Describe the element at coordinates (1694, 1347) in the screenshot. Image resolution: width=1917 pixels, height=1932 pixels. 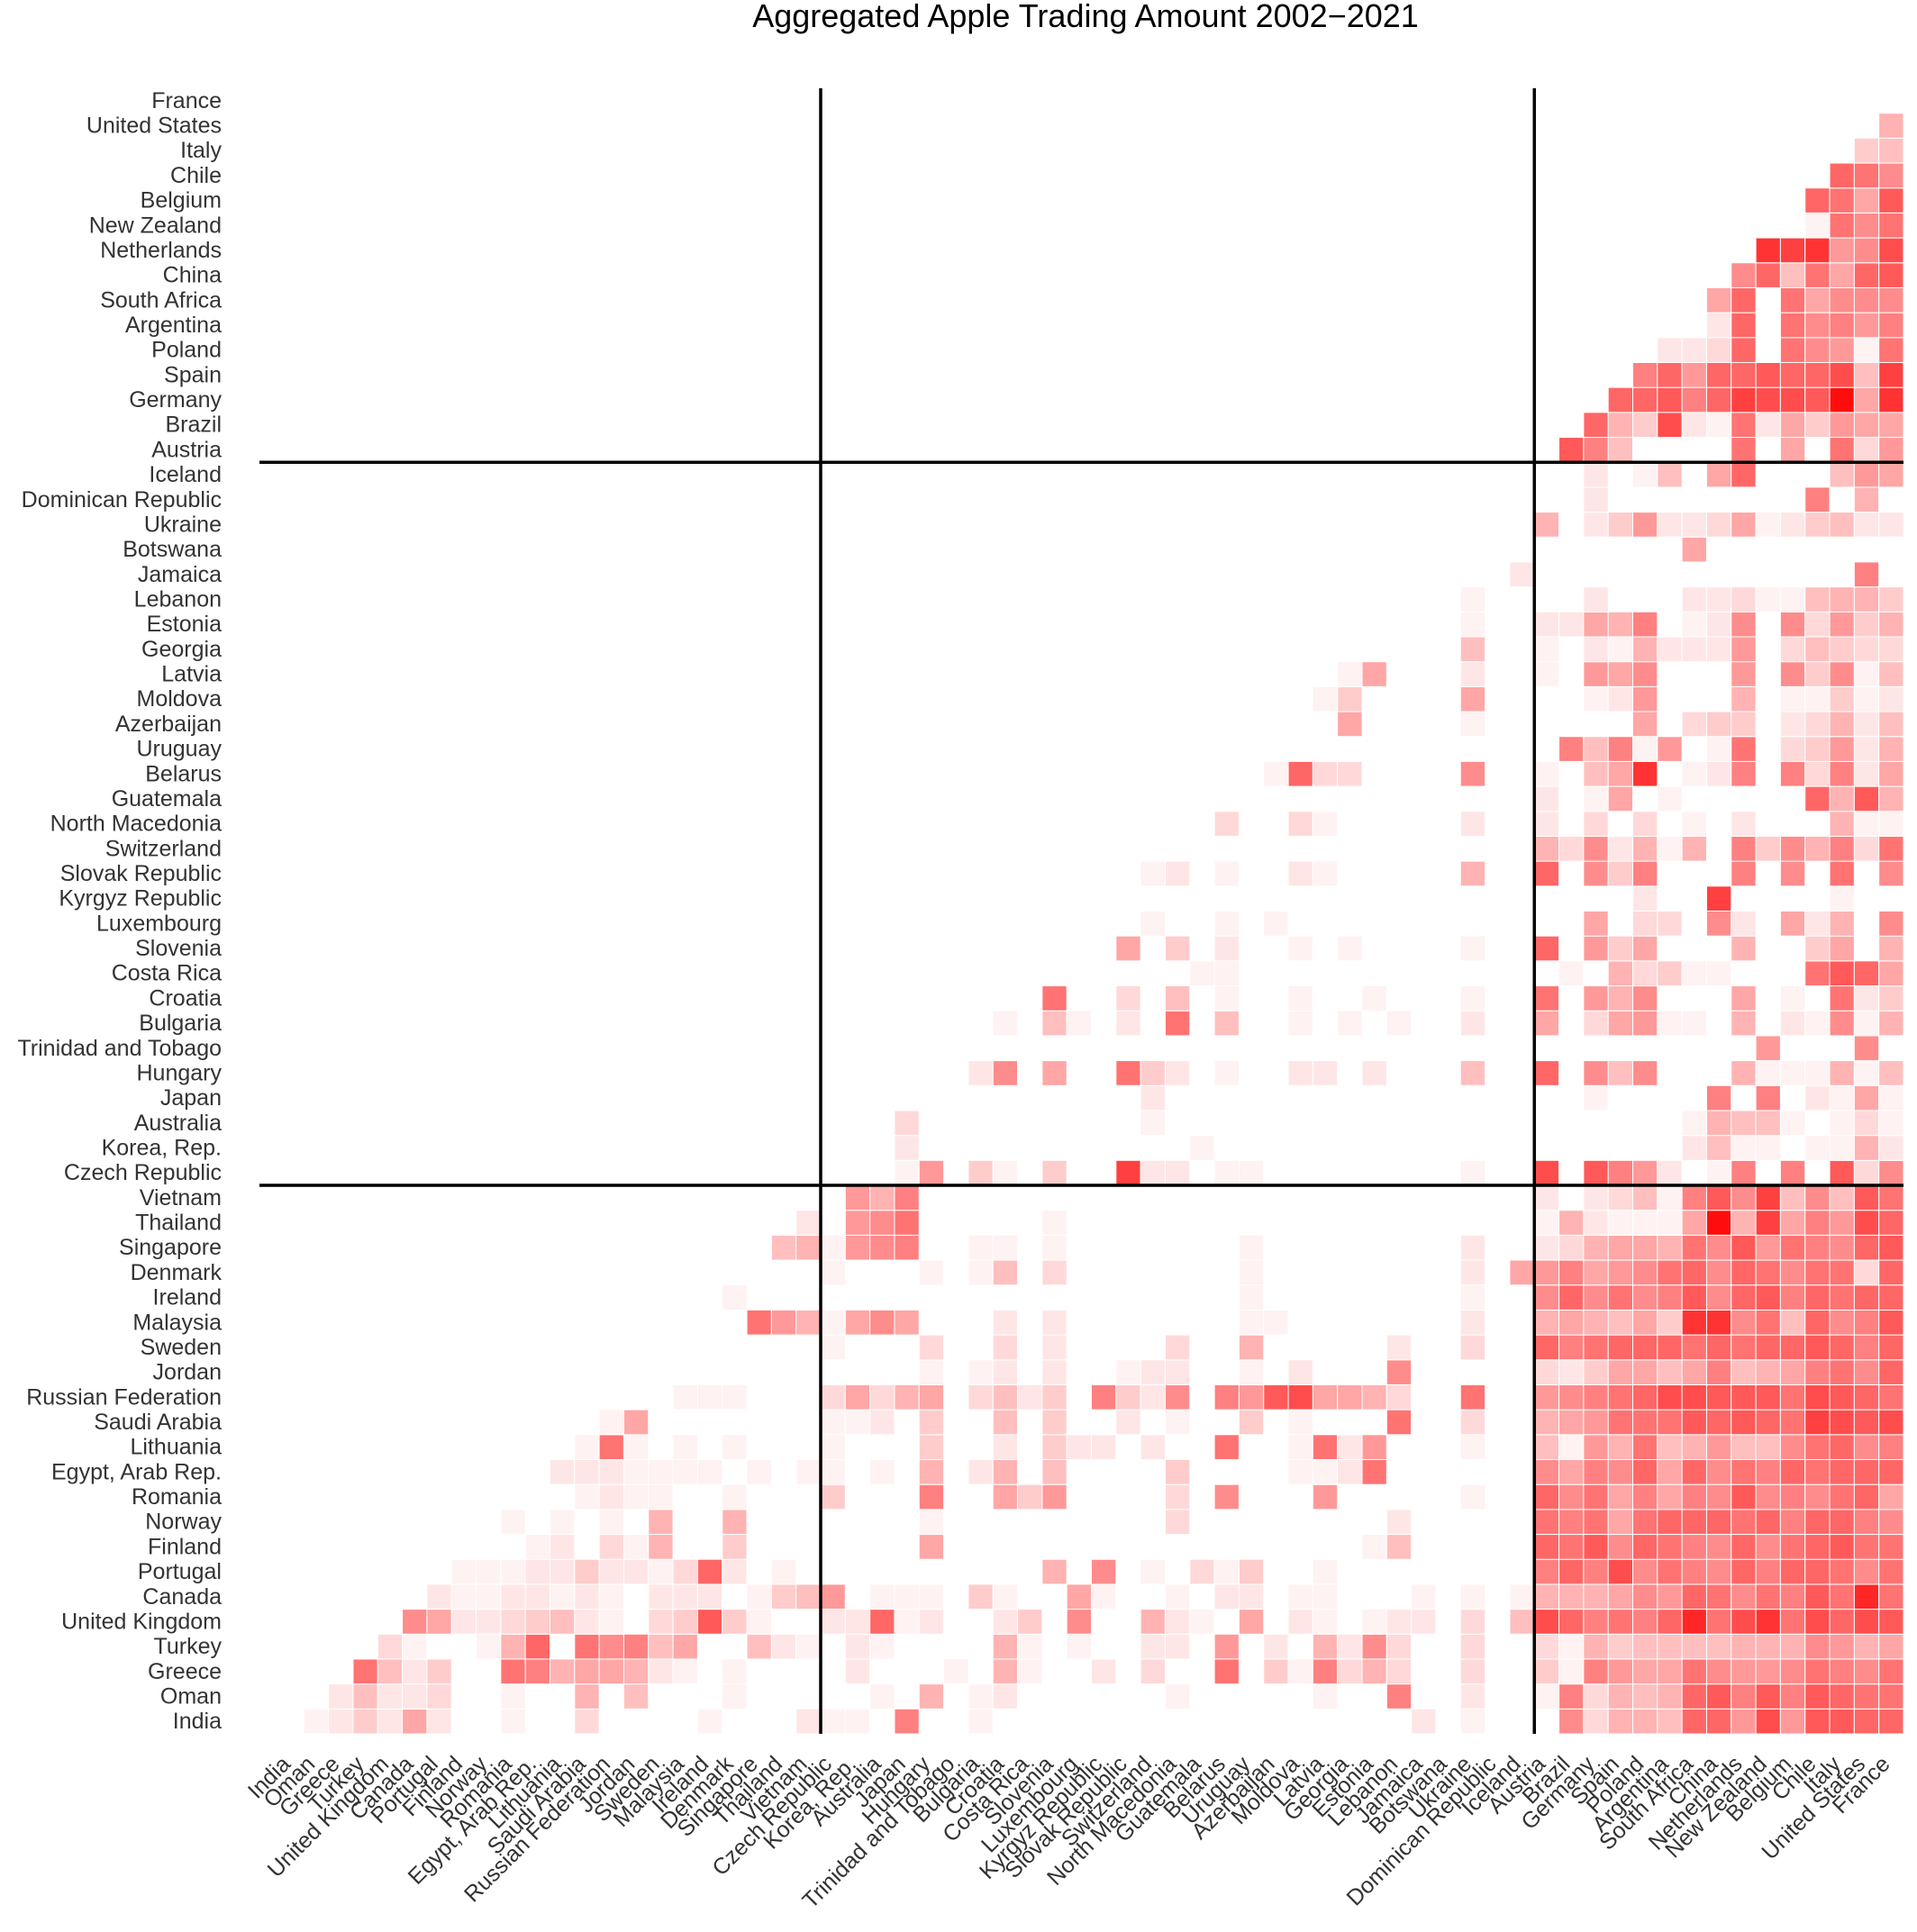
I see `heatmap-cell-Sweden-South Africa` at that location.